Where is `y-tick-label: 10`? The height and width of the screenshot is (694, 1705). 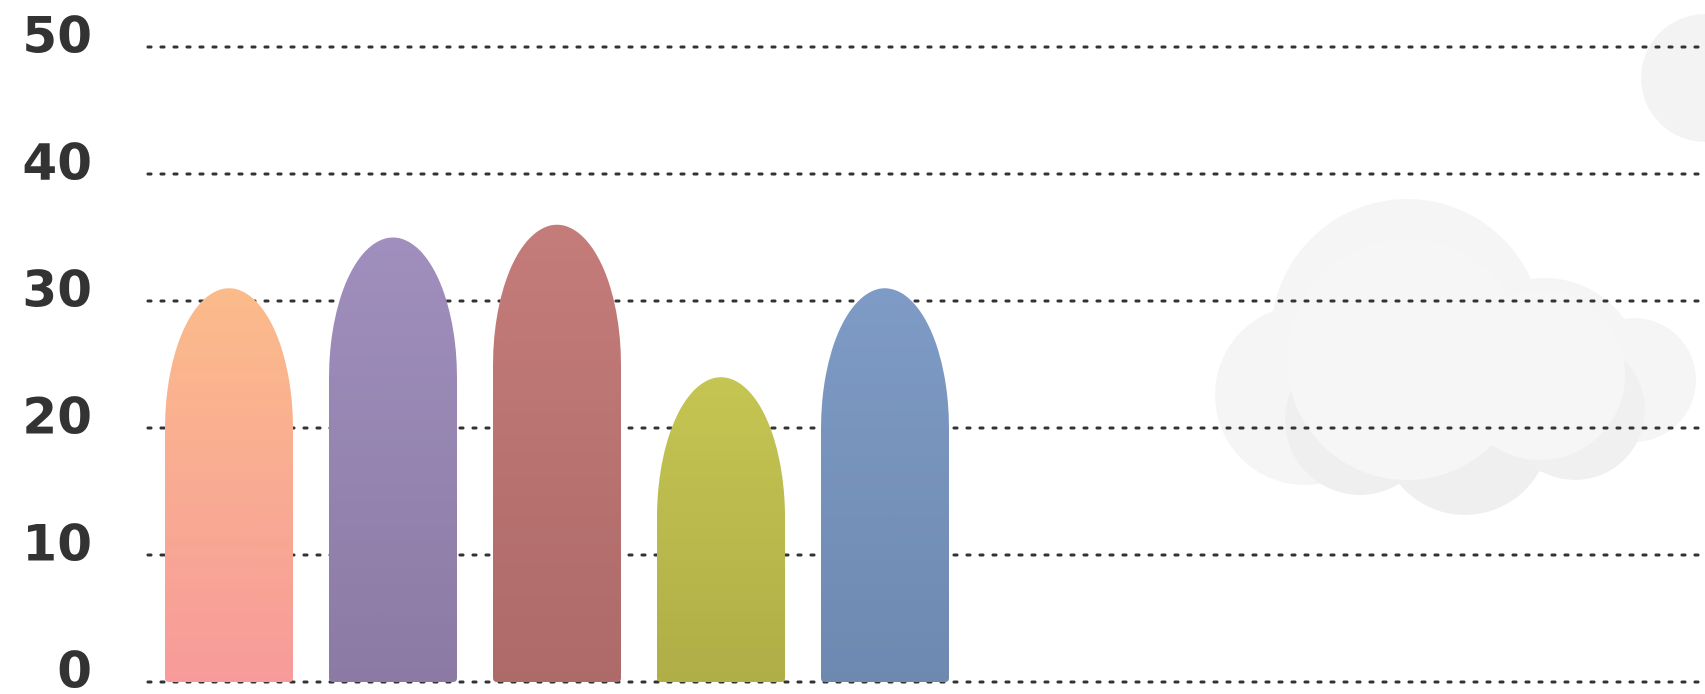 y-tick-label: 10 is located at coordinates (57, 544).